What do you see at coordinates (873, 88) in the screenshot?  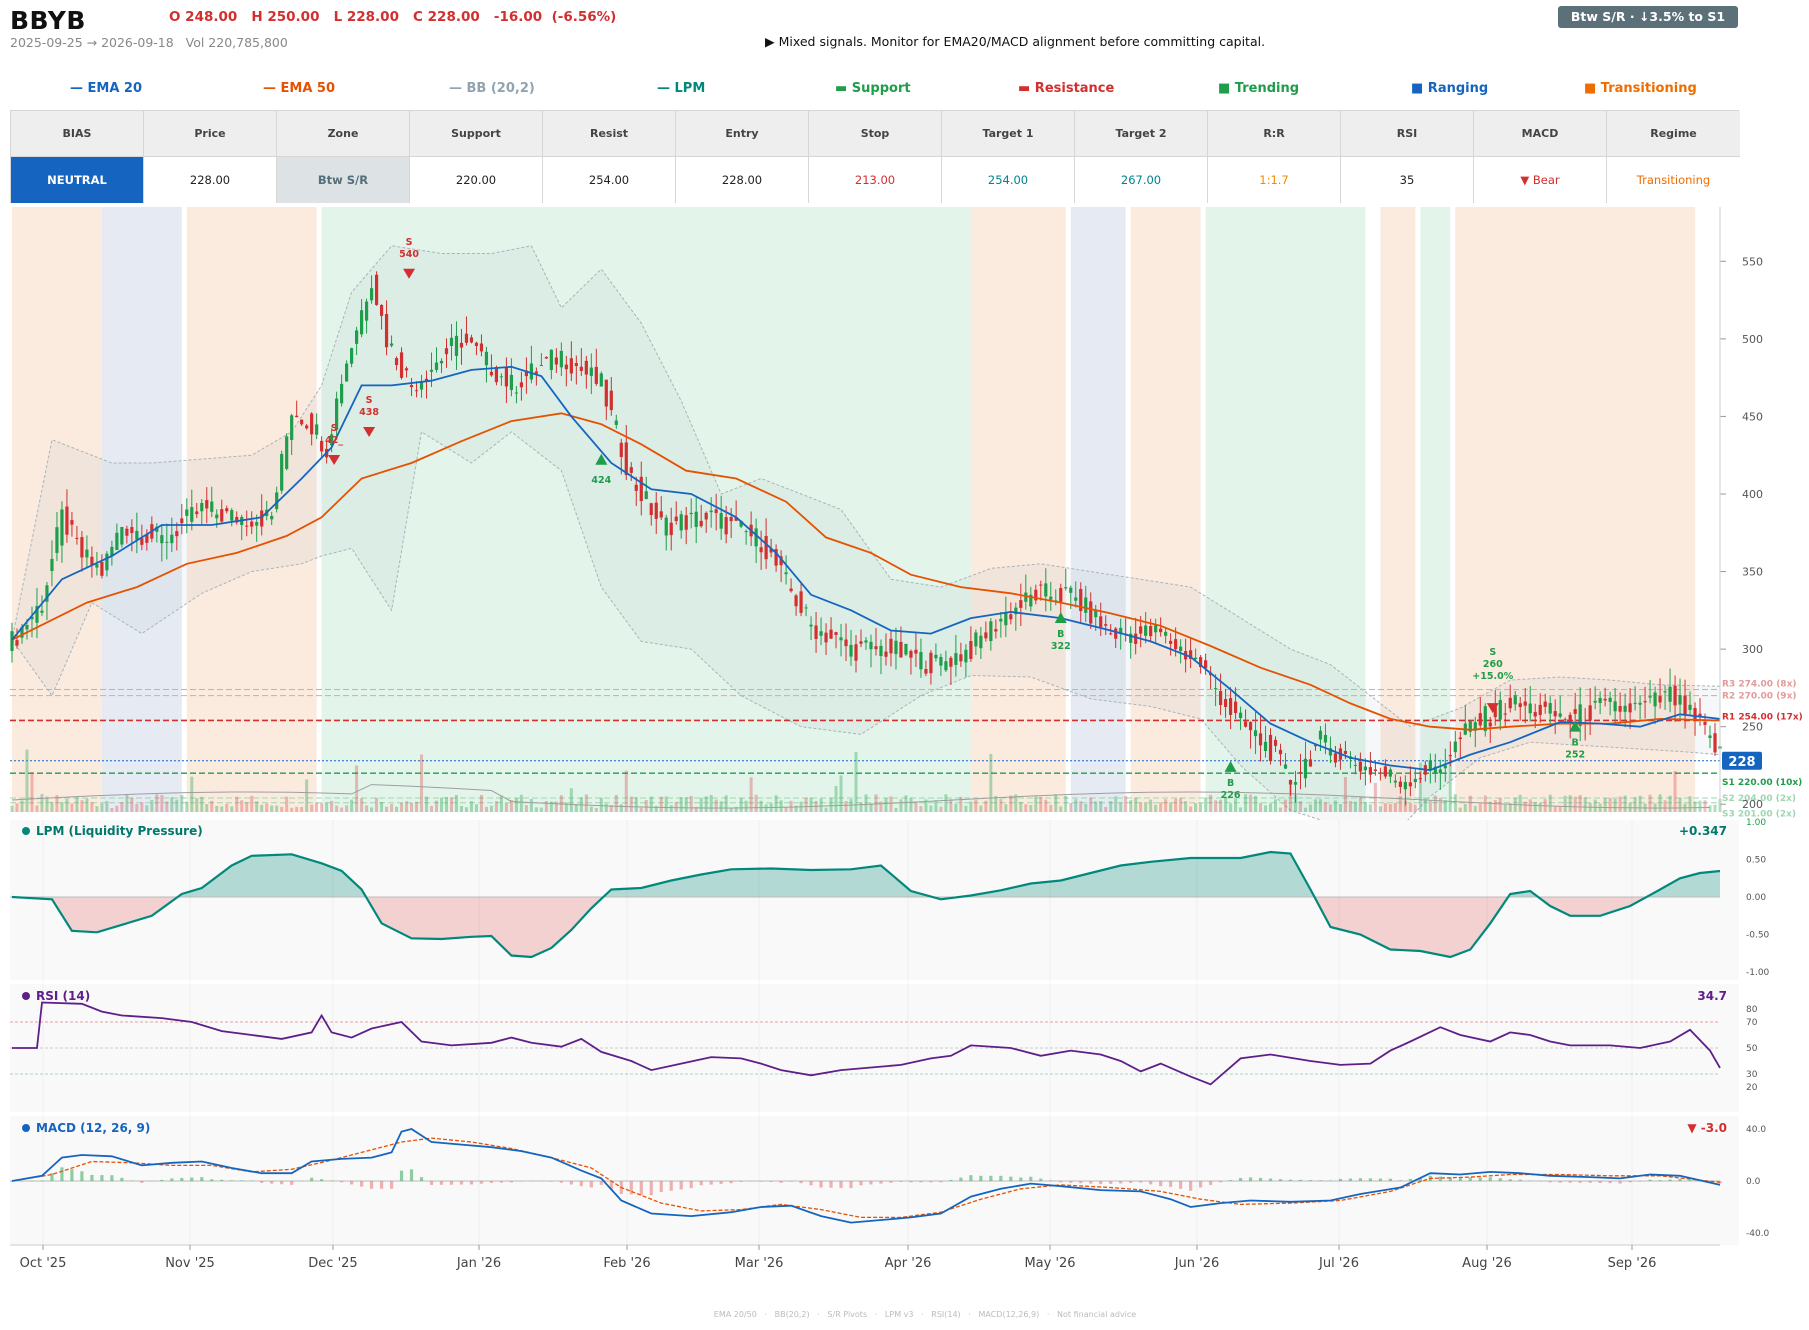 I see `legend-support: ▬ Support` at bounding box center [873, 88].